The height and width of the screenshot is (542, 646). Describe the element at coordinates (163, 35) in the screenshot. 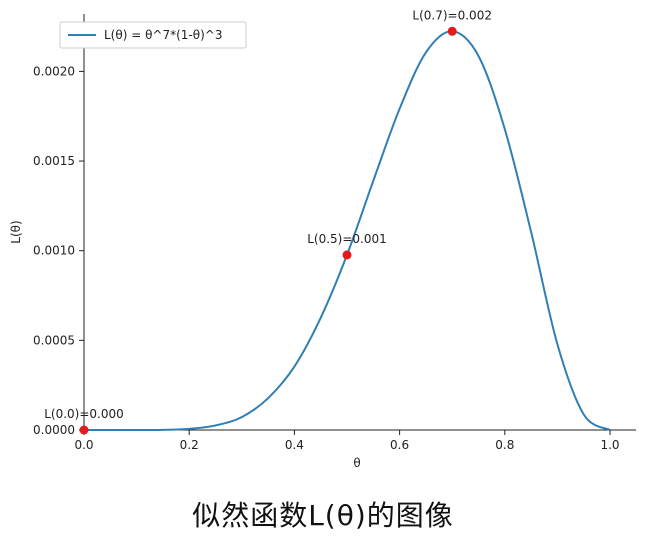

I see `legend-entry-label: L(θ) = θ^7*(1-θ)^3` at that location.